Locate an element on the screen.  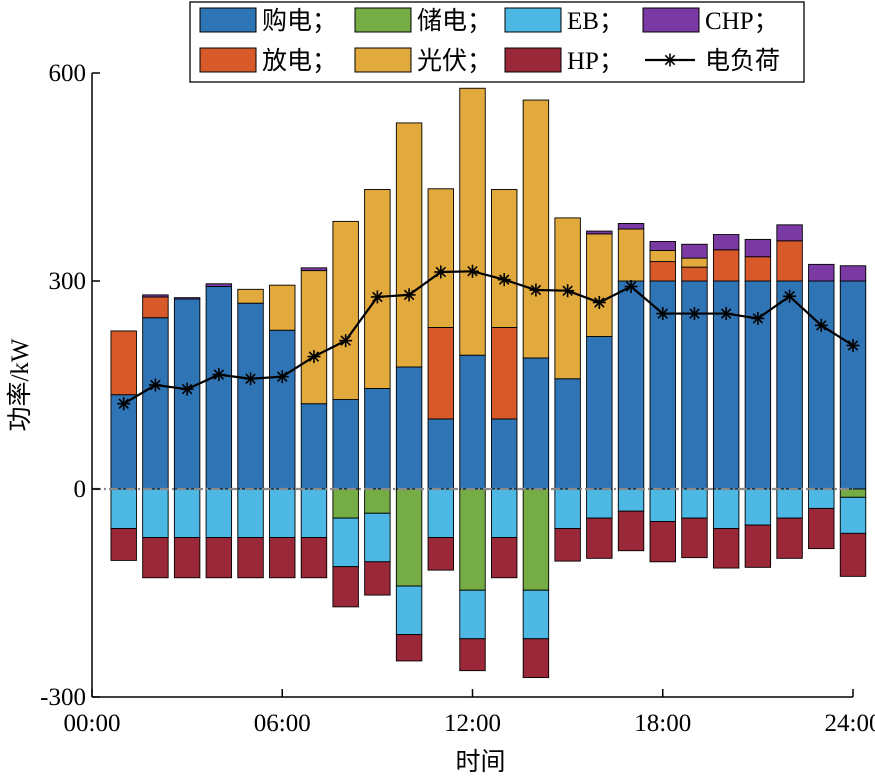
x-tick-label-4: 24:00 is located at coordinates (850, 723).